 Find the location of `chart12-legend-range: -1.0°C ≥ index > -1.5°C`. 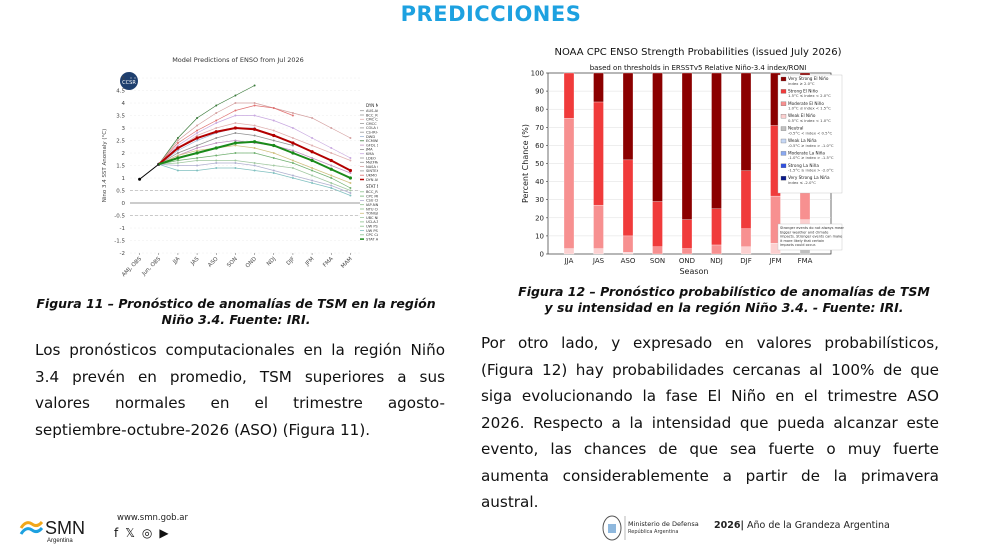

chart12-legend-range: -1.0°C ≥ index > -1.5°C is located at coordinates (811, 157).